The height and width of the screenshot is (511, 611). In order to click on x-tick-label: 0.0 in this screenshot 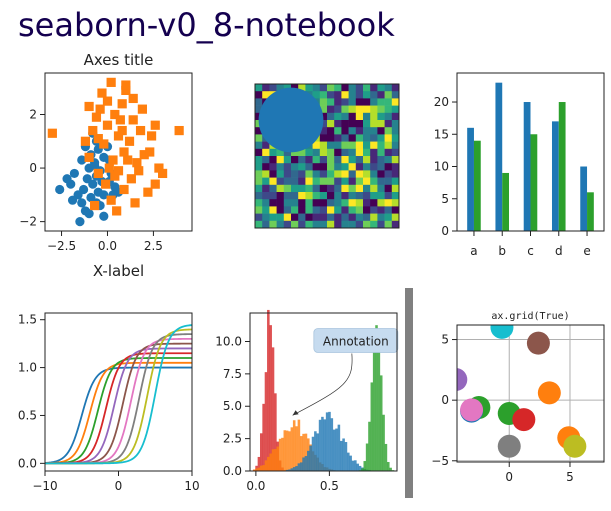, I will do `click(107, 246)`.